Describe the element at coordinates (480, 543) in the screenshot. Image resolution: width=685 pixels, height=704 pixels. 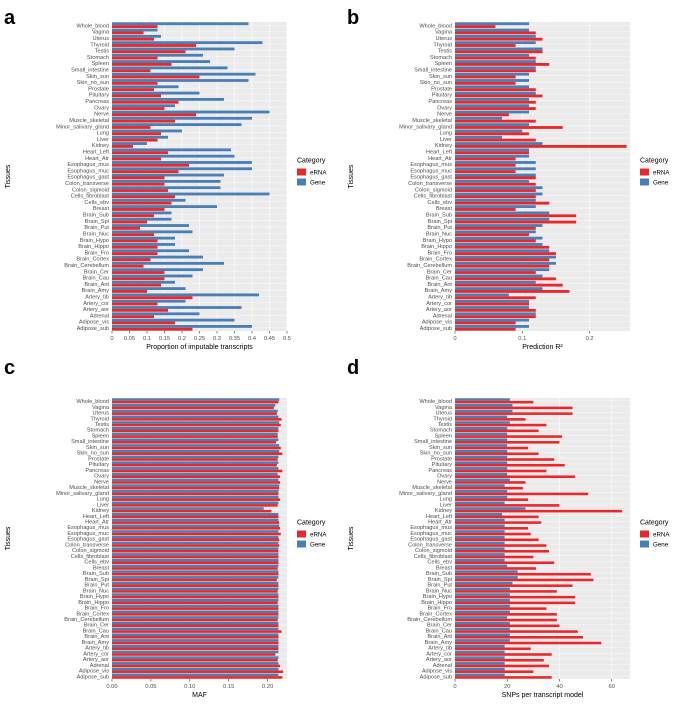
I see `bar-gene-Colon_transverse` at that location.